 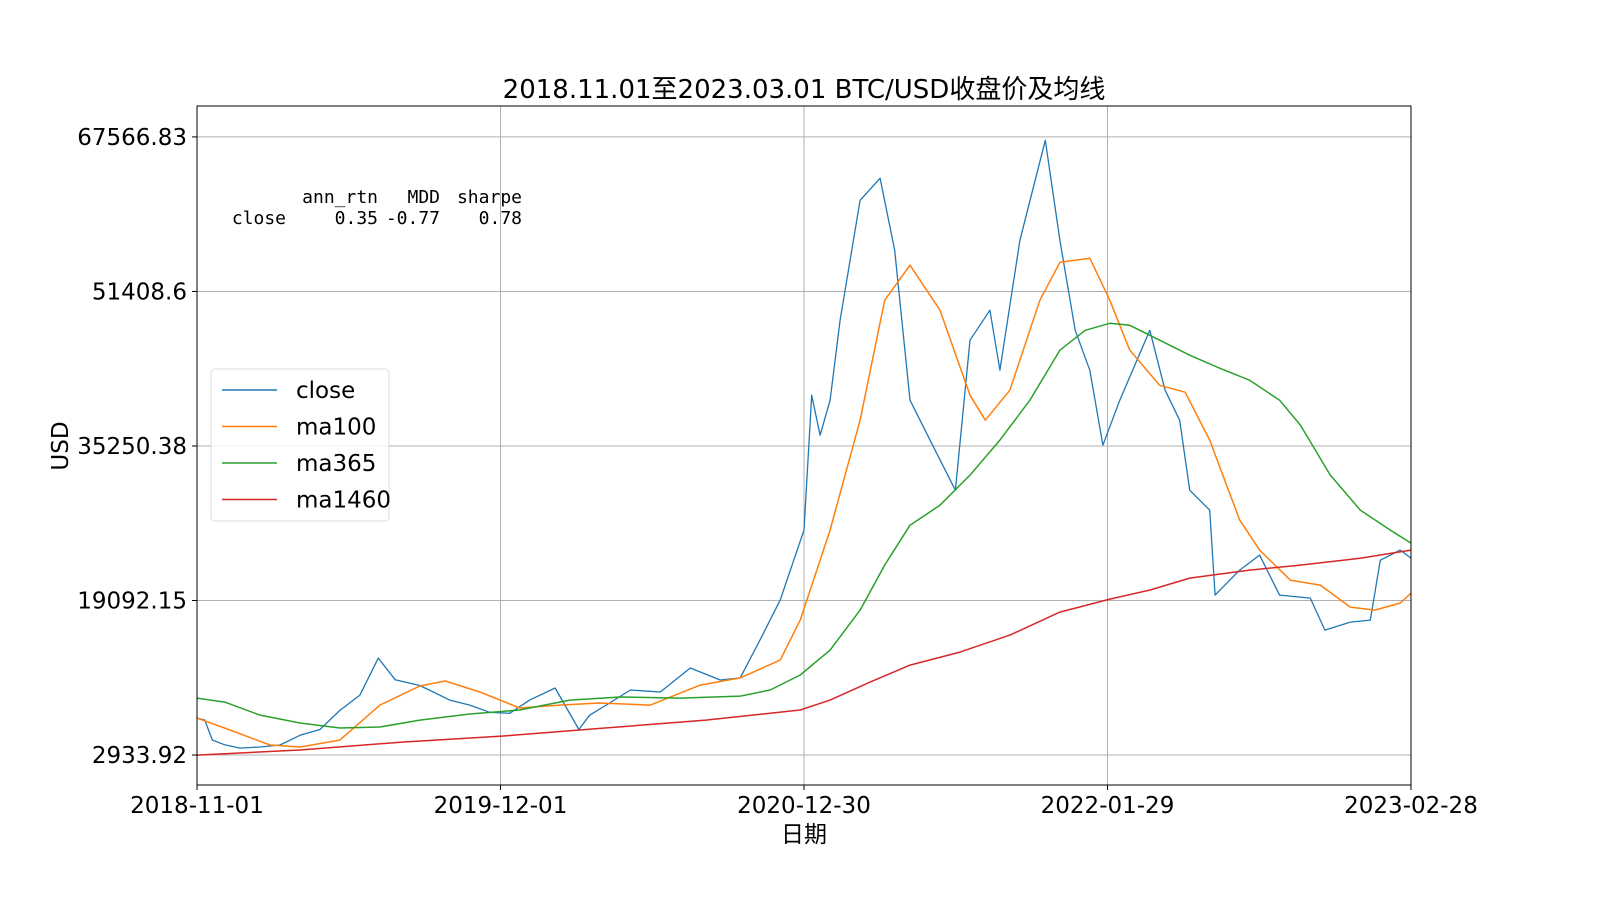 I want to click on legend-label-ma365: ma365, so click(x=336, y=464).